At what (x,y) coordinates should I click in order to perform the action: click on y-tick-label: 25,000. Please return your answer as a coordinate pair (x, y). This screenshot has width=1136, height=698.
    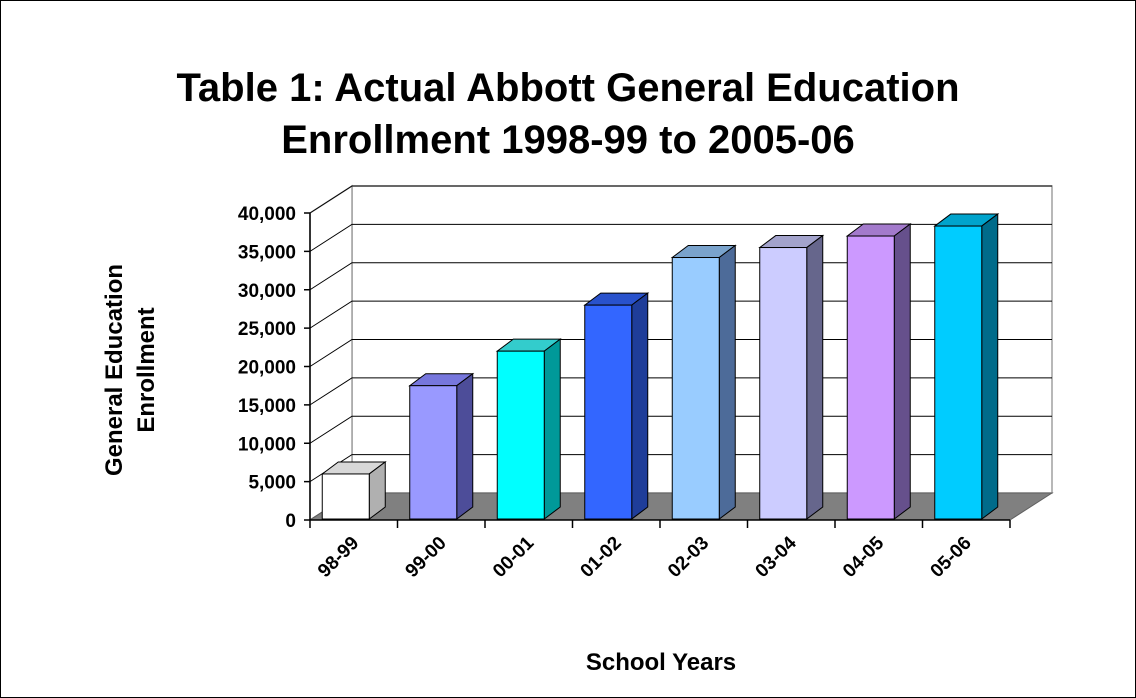
    Looking at the image, I should click on (267, 329).